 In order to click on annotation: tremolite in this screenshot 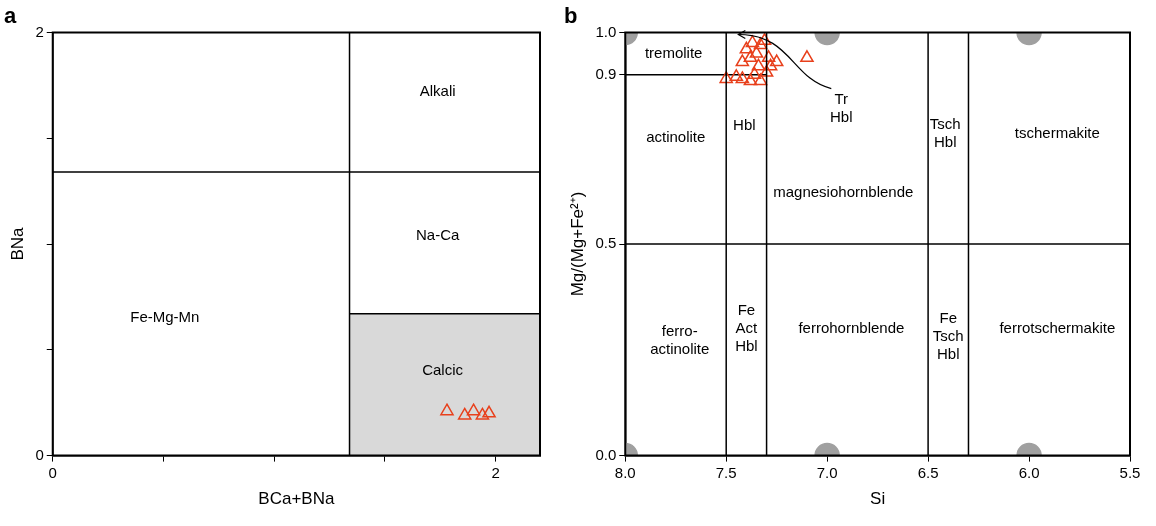, I will do `click(673, 52)`.